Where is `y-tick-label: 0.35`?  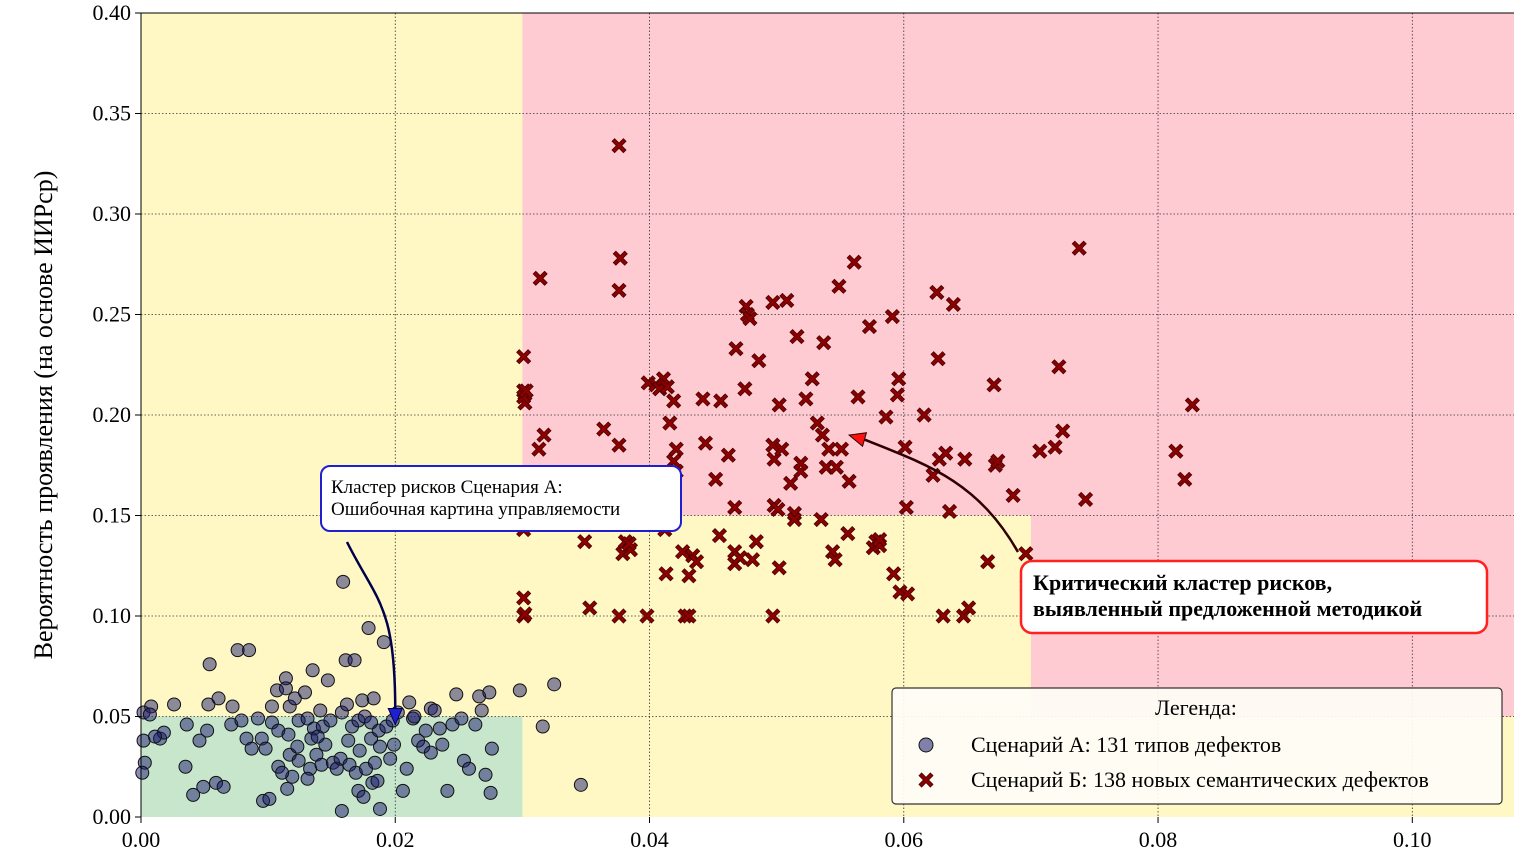
y-tick-label: 0.35 is located at coordinates (112, 113).